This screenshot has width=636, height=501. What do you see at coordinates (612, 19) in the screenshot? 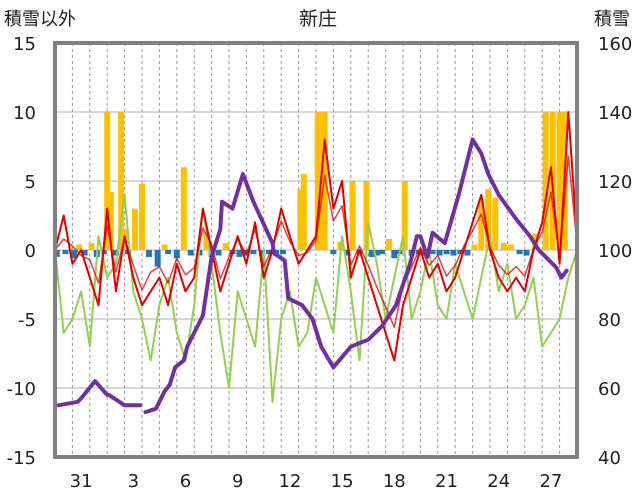
I see `right-axis-label: 積雪` at bounding box center [612, 19].